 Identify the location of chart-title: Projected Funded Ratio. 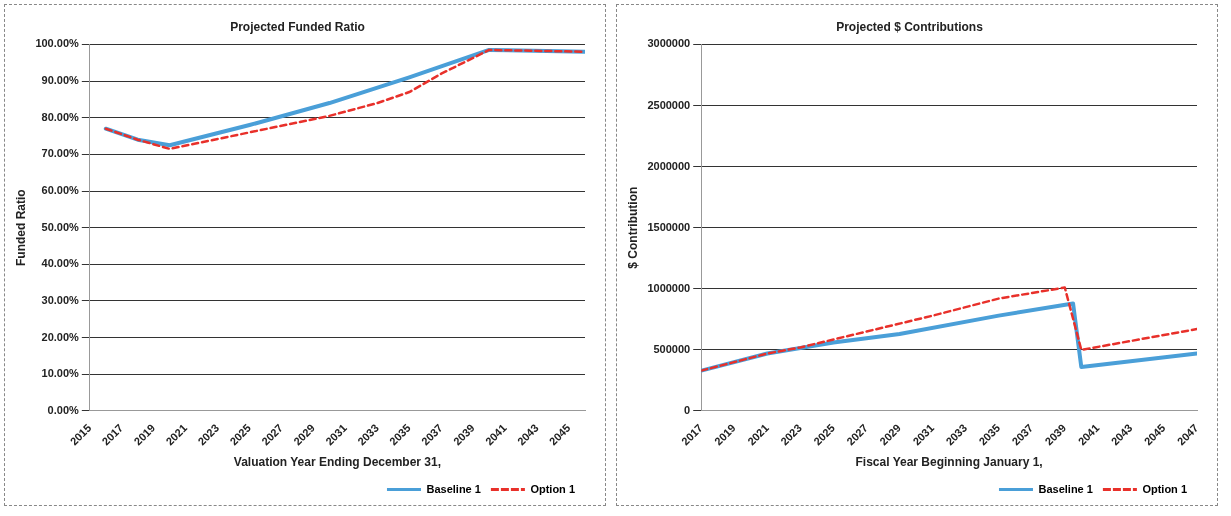
(297, 26).